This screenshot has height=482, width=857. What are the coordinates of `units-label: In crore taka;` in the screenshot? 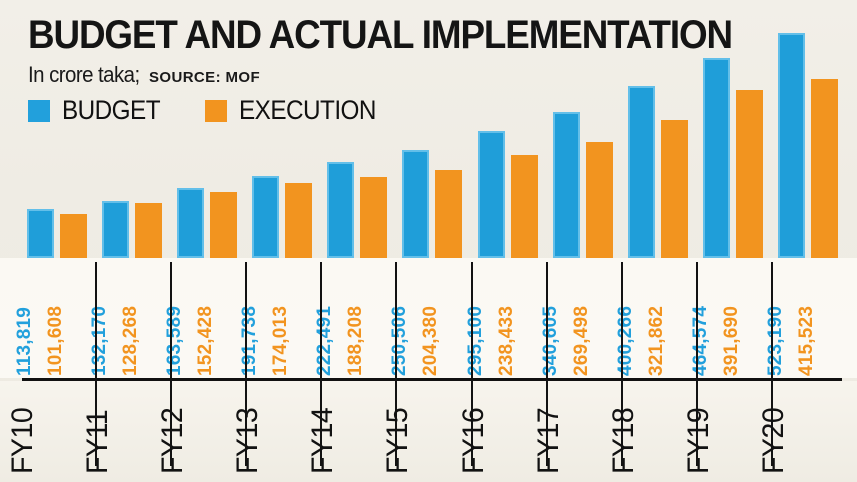 It's located at (84, 74).